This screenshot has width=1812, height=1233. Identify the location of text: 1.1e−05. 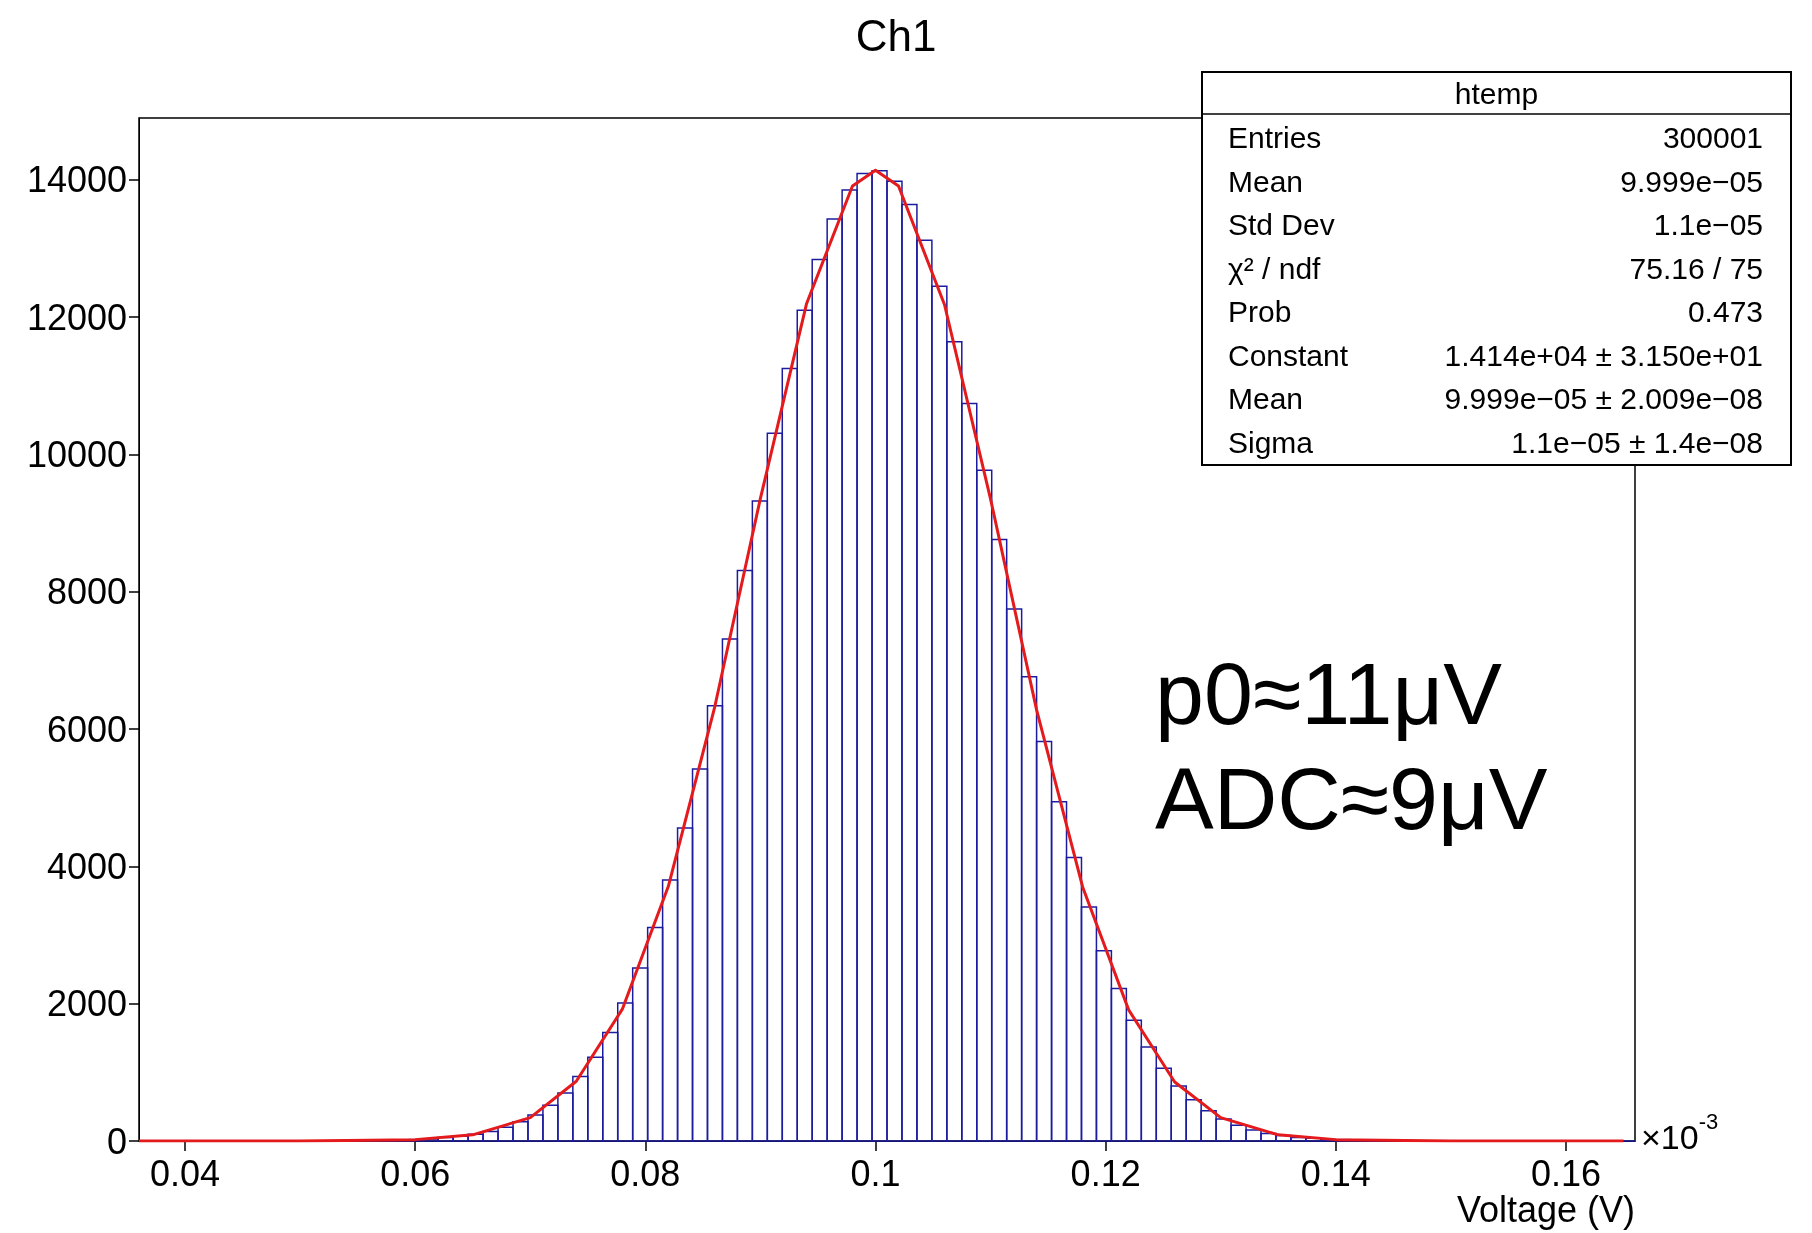
(1708, 225).